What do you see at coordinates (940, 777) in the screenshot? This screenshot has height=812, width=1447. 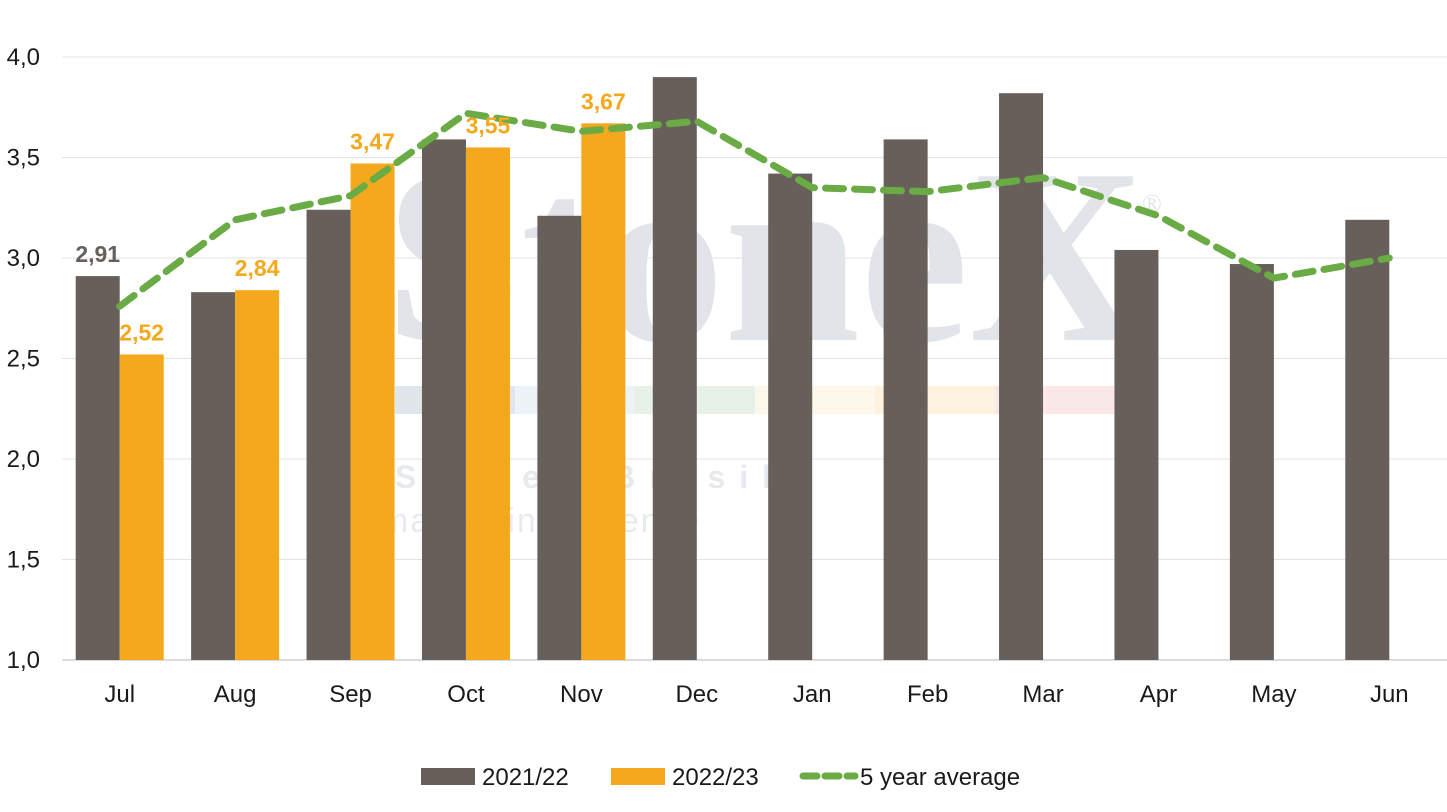 I see `legend-label: 5 year average` at bounding box center [940, 777].